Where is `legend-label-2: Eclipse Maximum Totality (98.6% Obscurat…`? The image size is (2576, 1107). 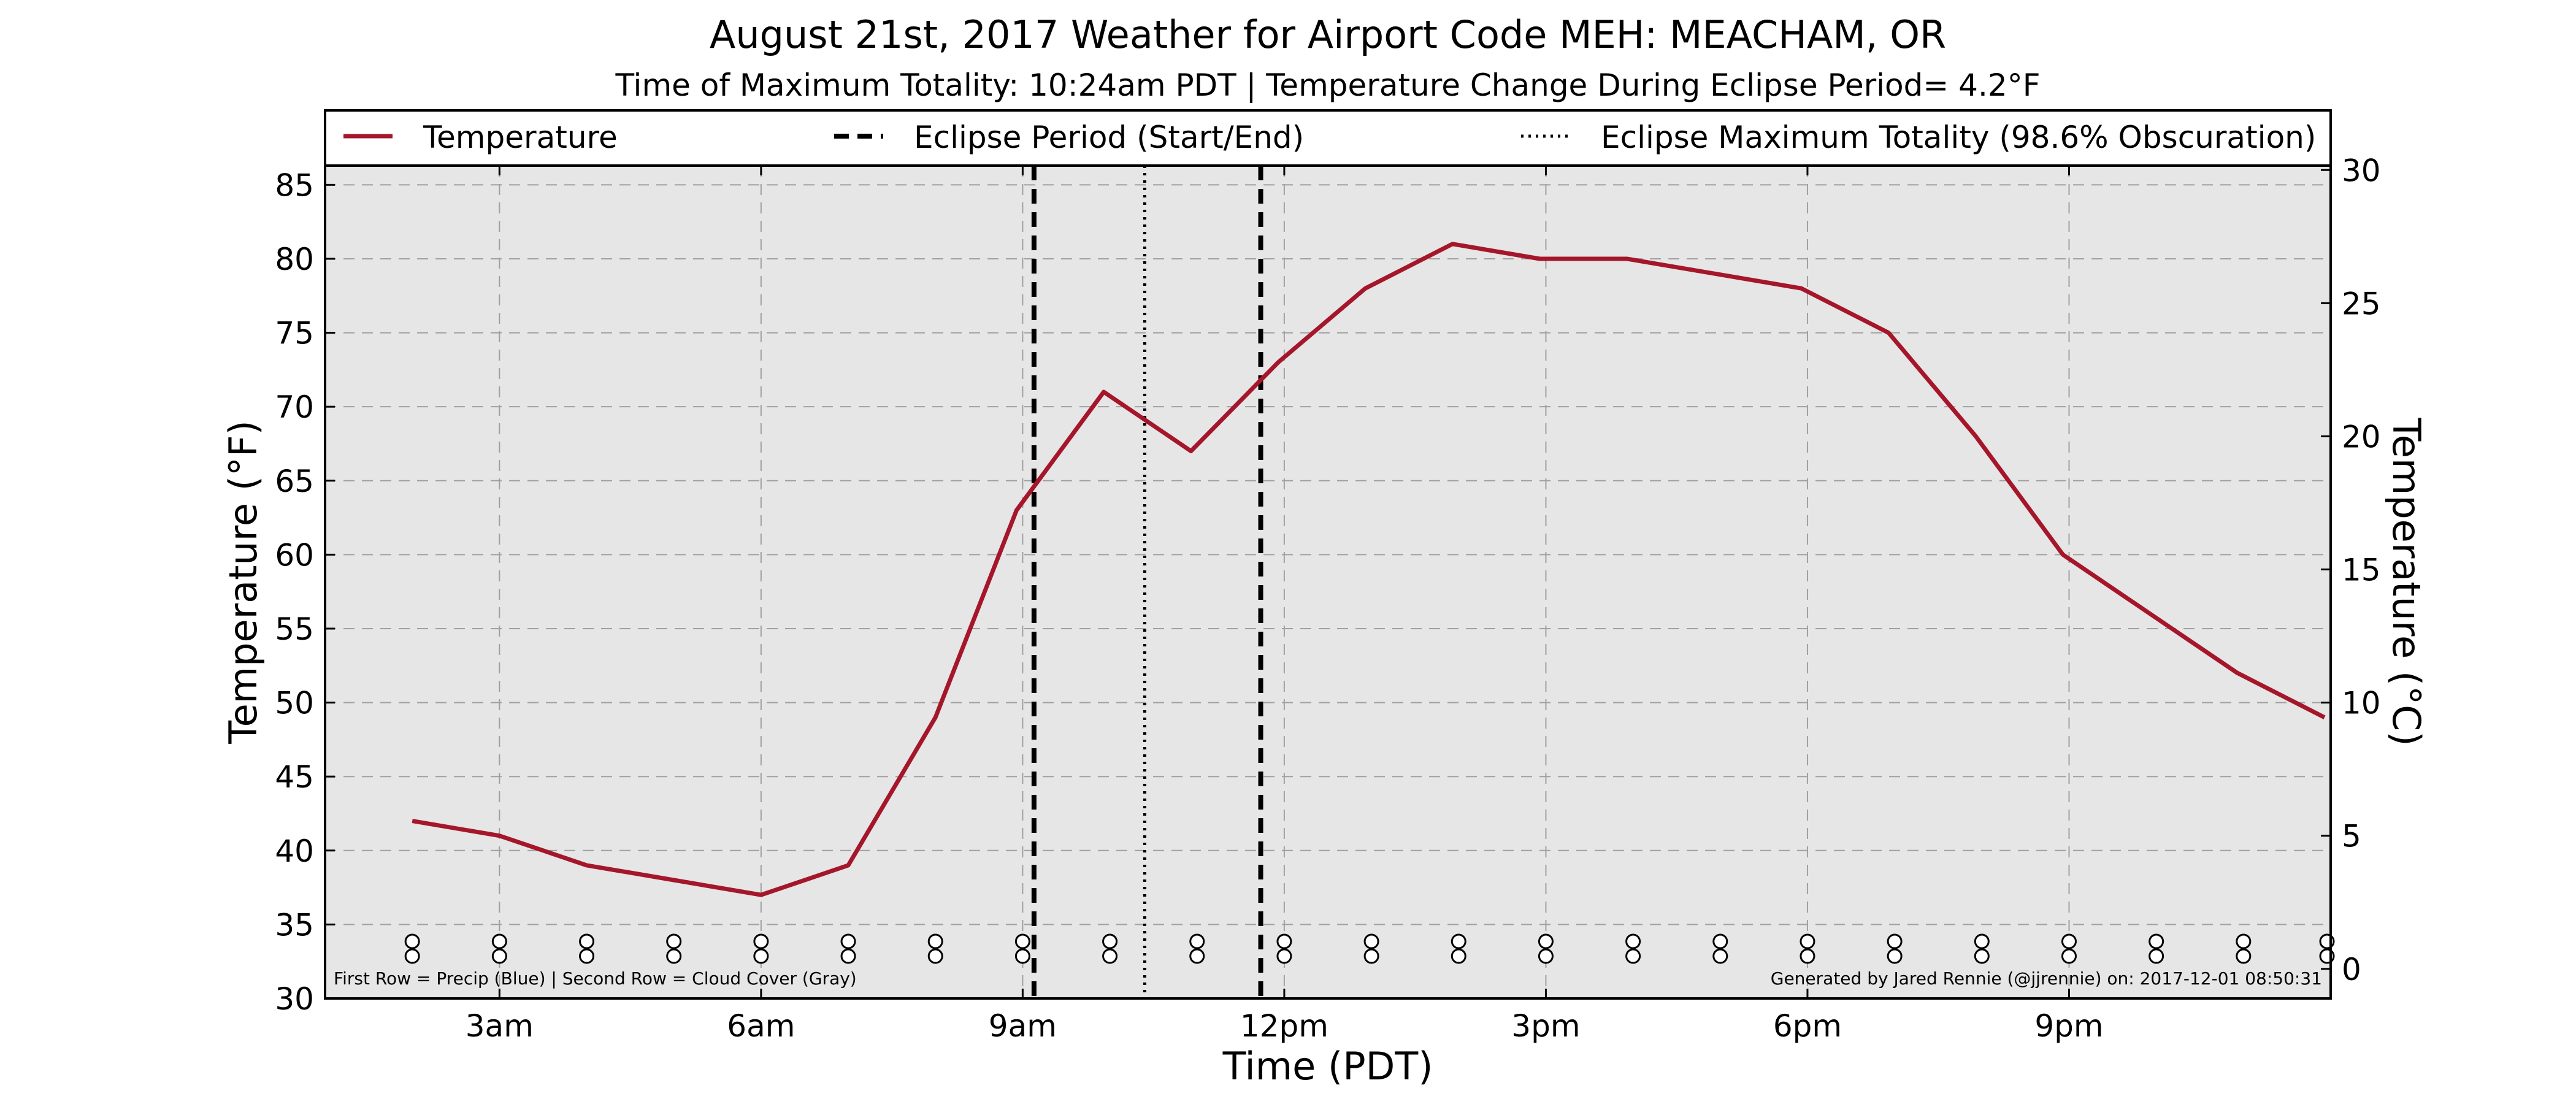 legend-label-2: Eclipse Maximum Totality (98.6% Obscurat… is located at coordinates (1958, 137).